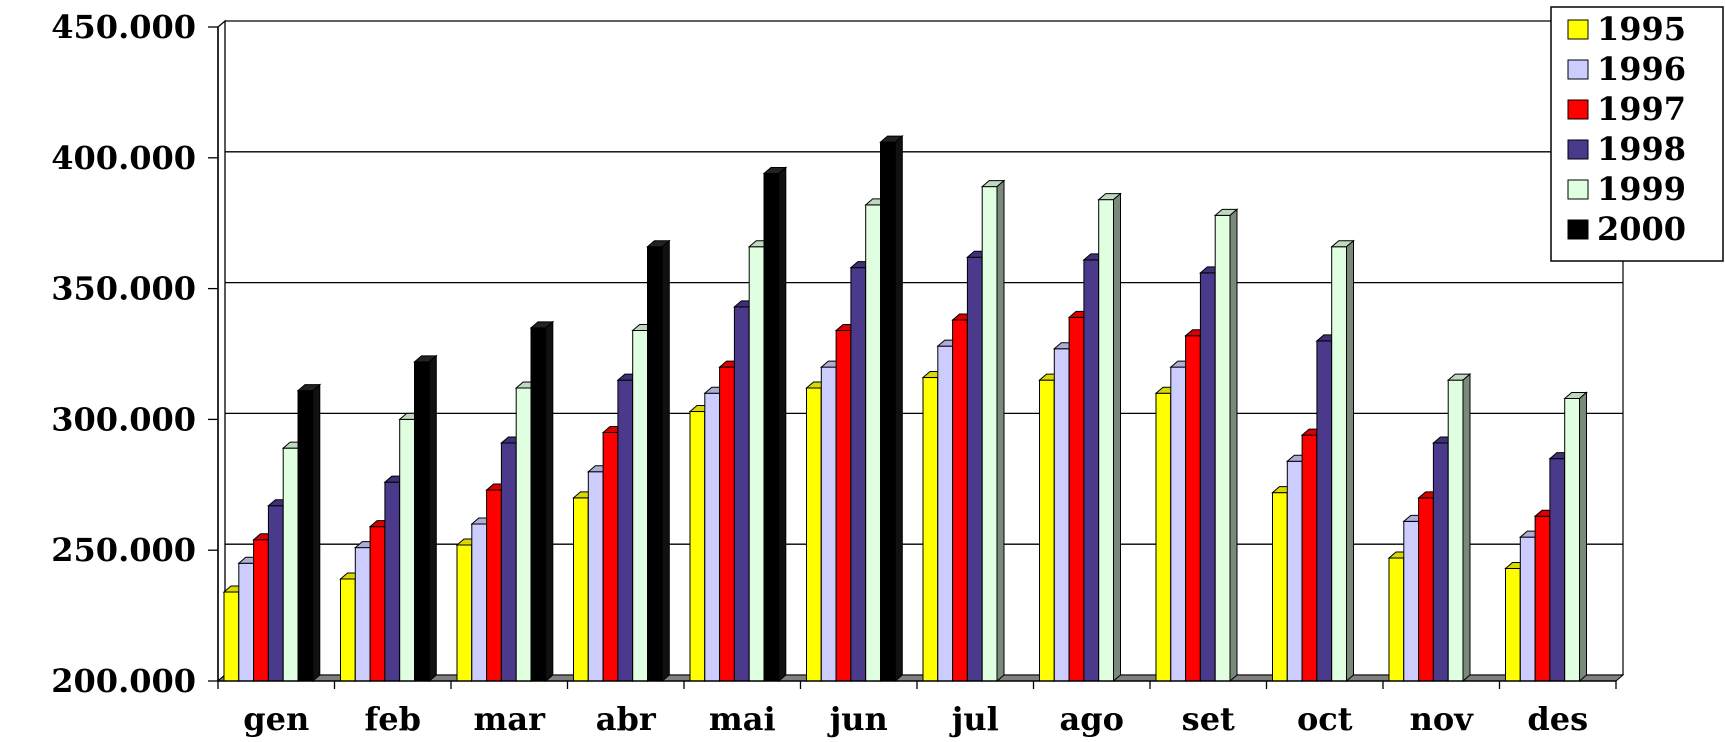  Describe the element at coordinates (422, 521) in the screenshot. I see `bar-front-feb-2000` at that location.